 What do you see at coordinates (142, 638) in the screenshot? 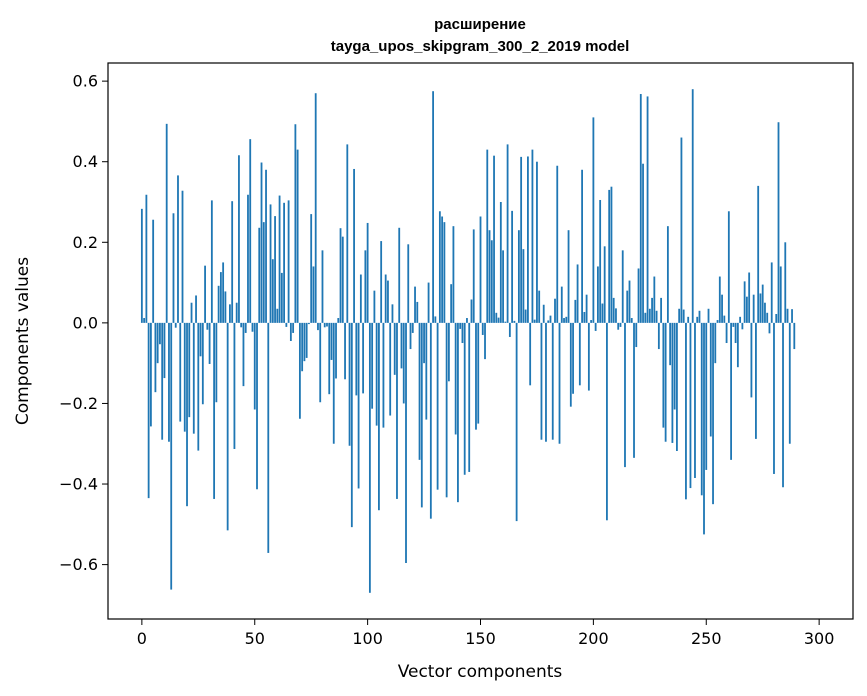
I see `x-tick-label: 0` at bounding box center [142, 638].